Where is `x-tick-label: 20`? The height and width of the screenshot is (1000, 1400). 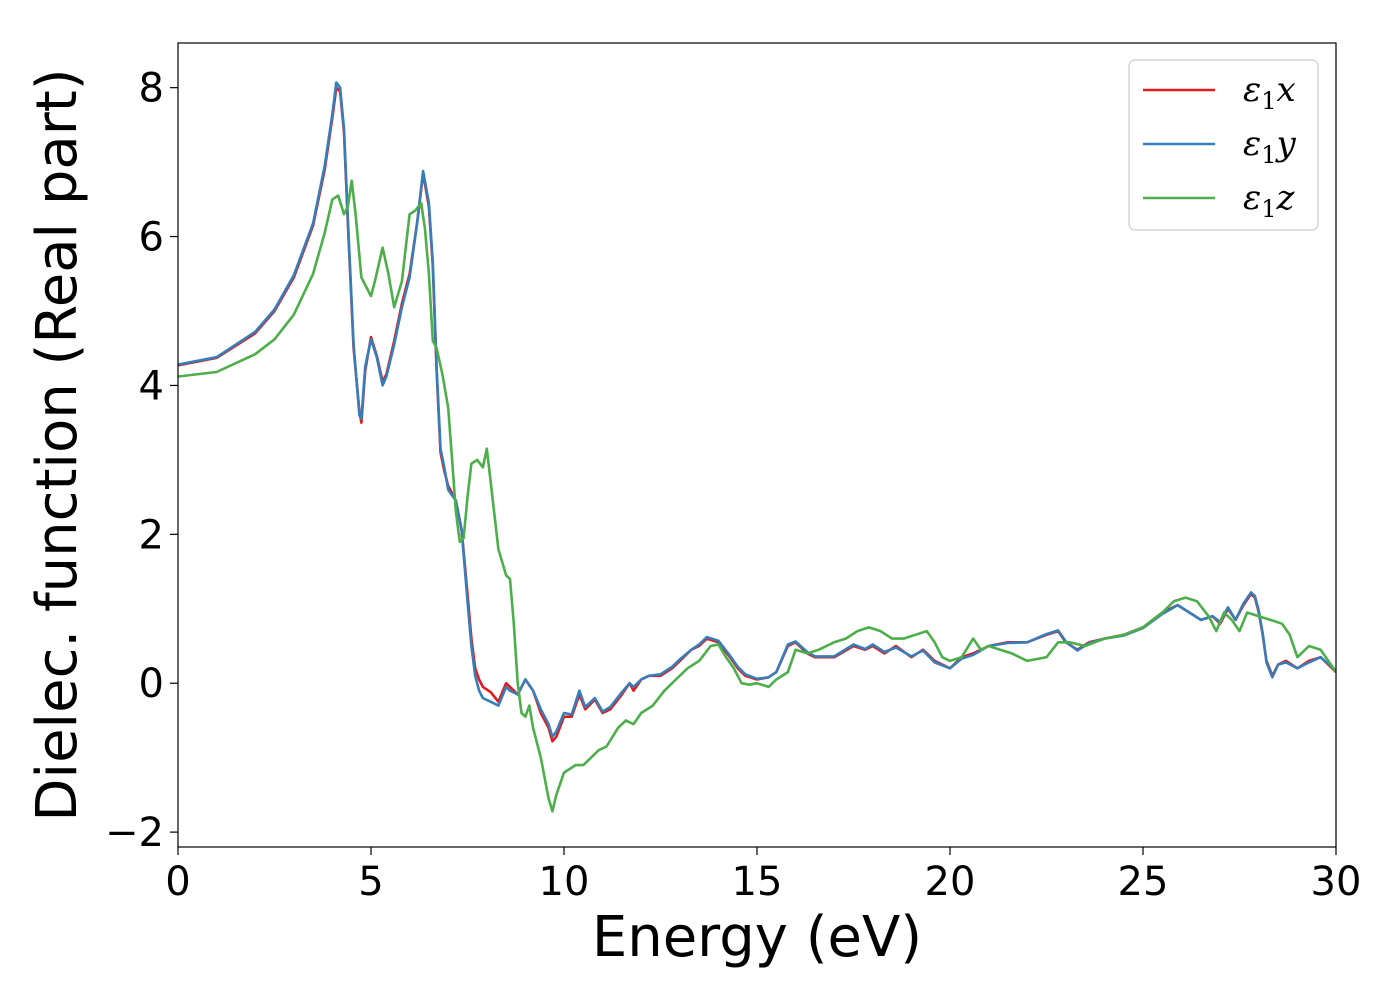 x-tick-label: 20 is located at coordinates (950, 882).